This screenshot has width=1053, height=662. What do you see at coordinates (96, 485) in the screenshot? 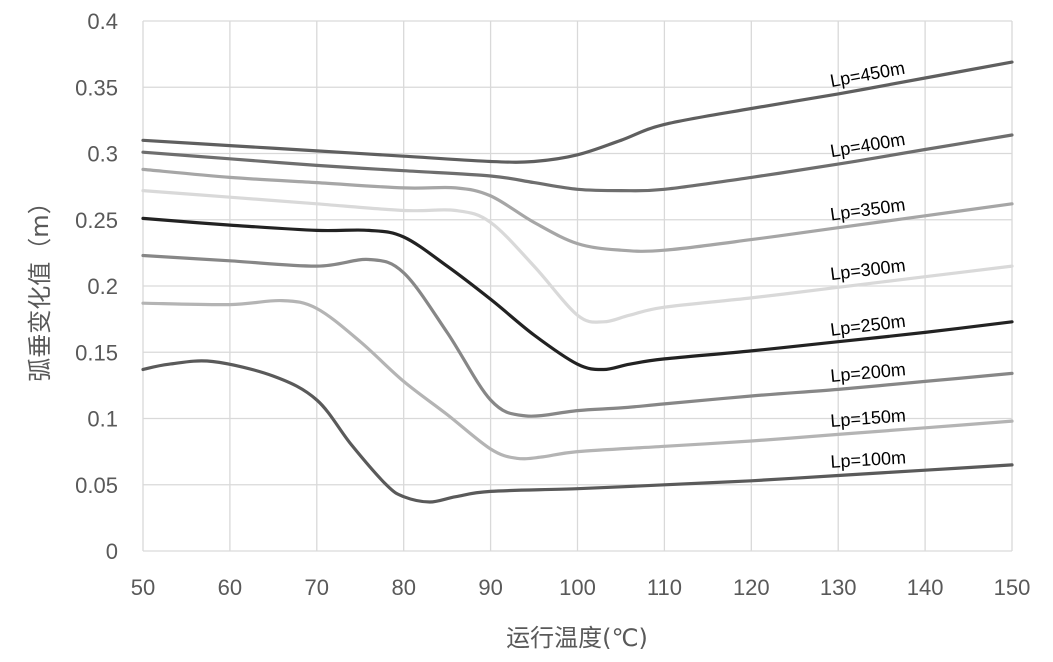
I see `y-tick-label: 0.05` at bounding box center [96, 485].